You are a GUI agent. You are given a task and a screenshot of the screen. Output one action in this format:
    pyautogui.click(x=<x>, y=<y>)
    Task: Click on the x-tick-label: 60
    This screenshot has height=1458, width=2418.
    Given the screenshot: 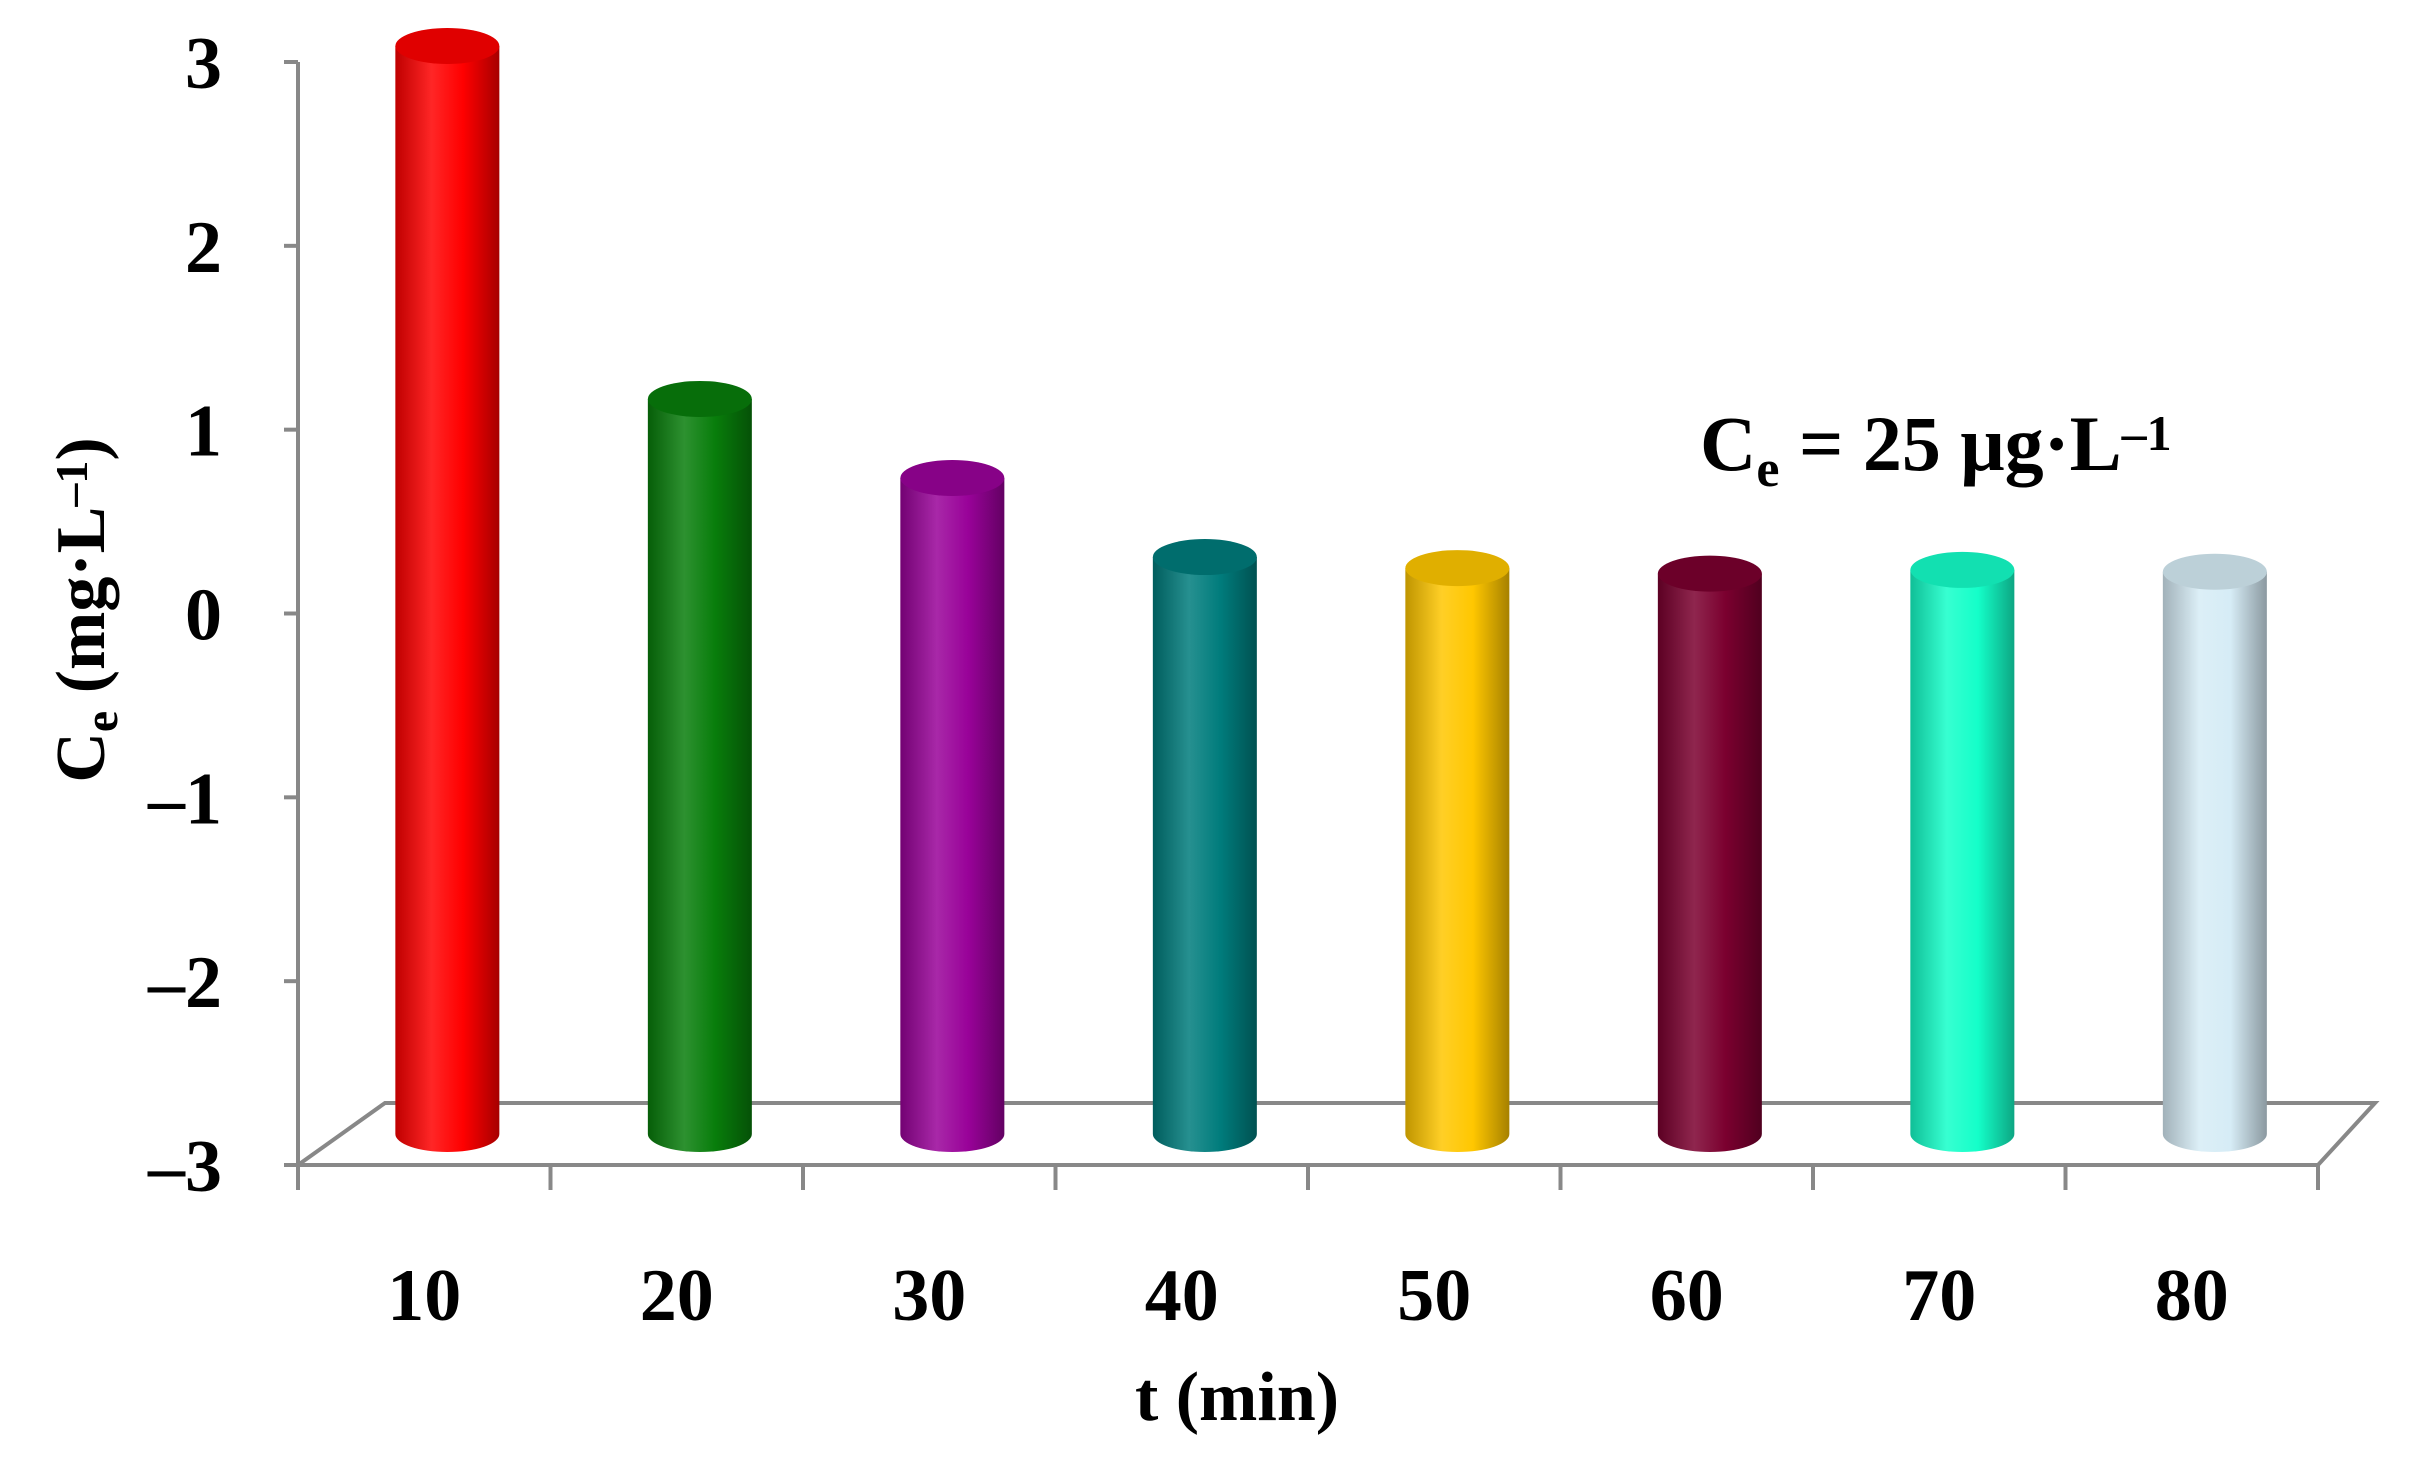 What is the action you would take?
    pyautogui.click(x=1687, y=1296)
    